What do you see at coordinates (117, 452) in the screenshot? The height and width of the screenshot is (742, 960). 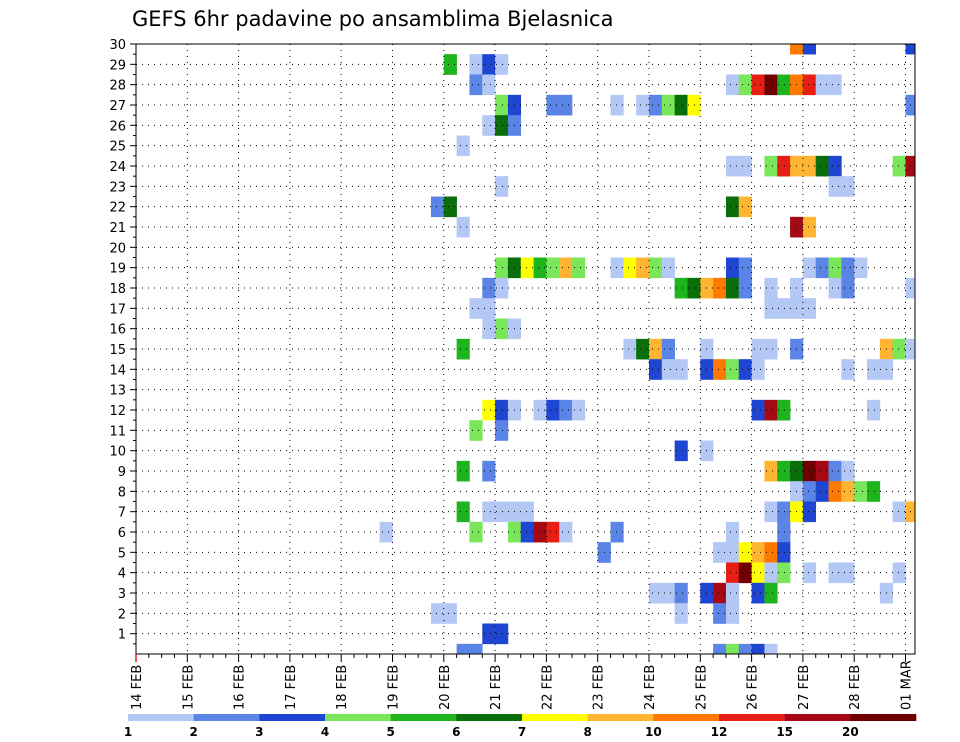 I see `y-tick-label: 10` at bounding box center [117, 452].